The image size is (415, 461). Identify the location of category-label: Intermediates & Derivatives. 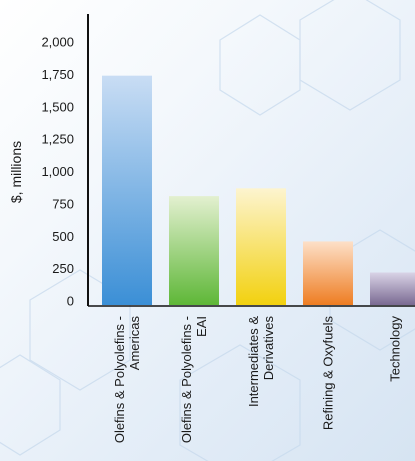
(261, 362).